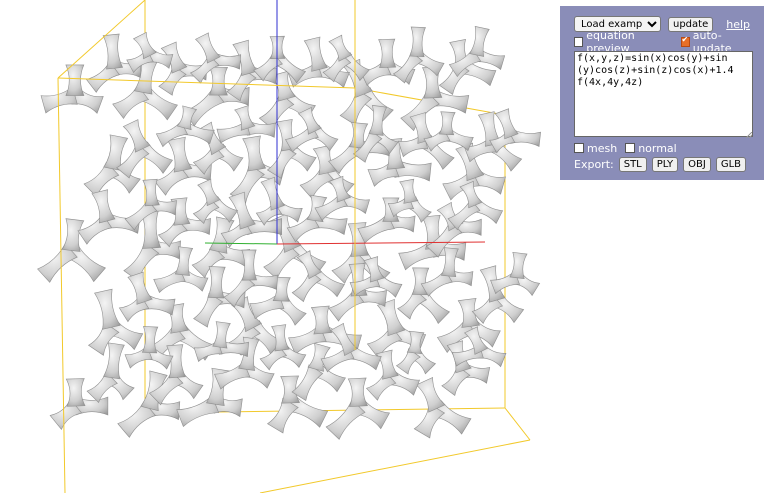 The width and height of the screenshot is (768, 493). I want to click on help-link: help, so click(738, 24).